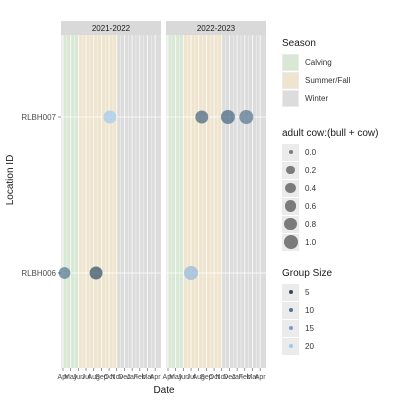 The height and width of the screenshot is (400, 400). Describe the element at coordinates (311, 242) in the screenshot. I see `ratio-legend-label: 1.0` at that location.